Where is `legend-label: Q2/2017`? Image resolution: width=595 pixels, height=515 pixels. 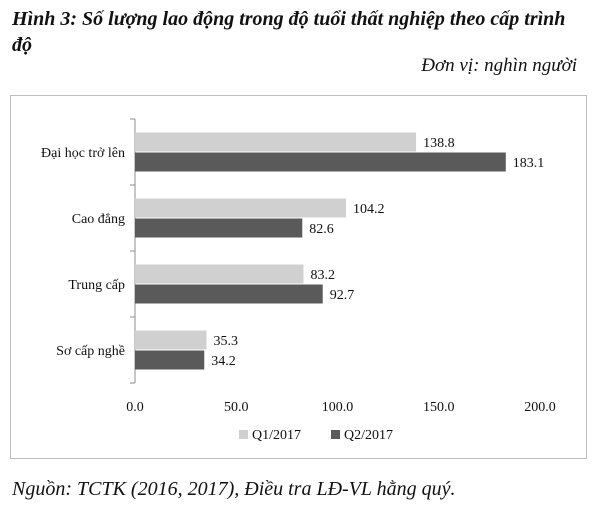 legend-label: Q2/2017 is located at coordinates (368, 435).